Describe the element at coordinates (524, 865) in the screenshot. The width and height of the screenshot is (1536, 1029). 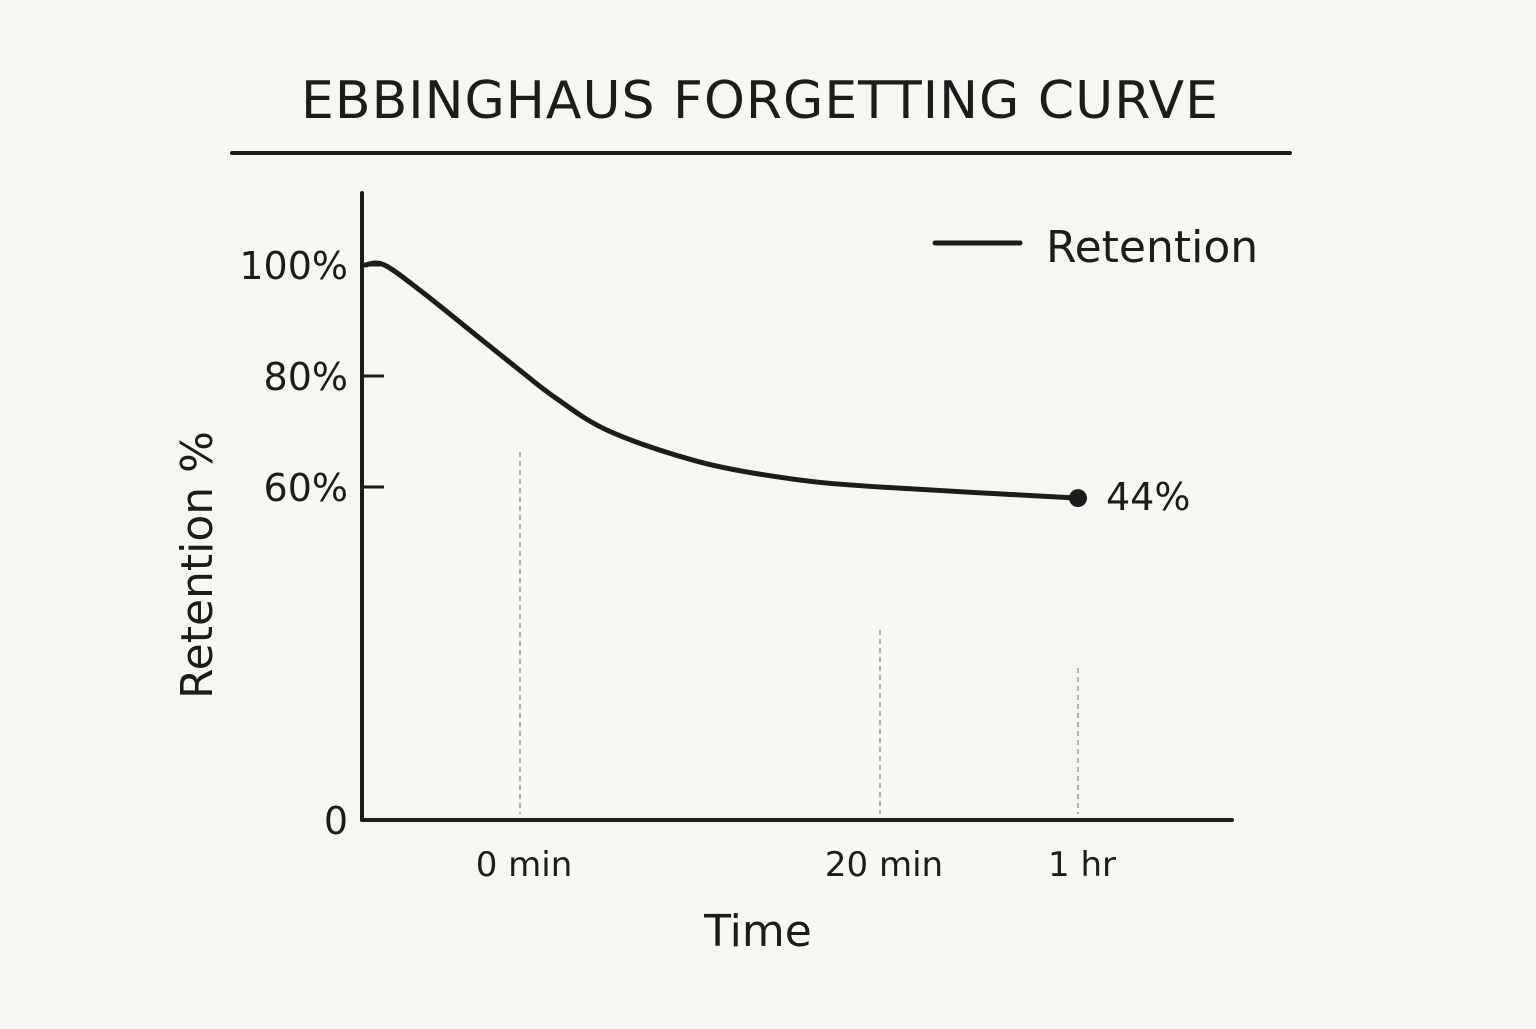
I see `x-tick-label: 0 min` at that location.